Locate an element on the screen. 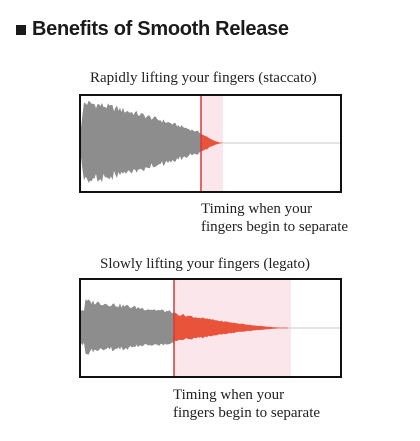  section-heading: Benefits of Smooth Release is located at coordinates (152, 29).